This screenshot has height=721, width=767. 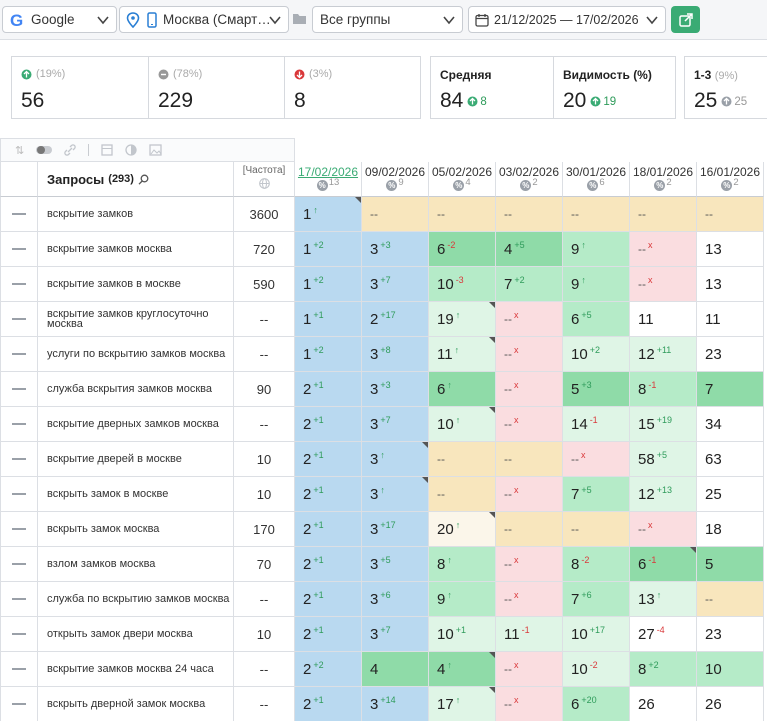 I want to click on position-cell: 3 +8, so click(x=395, y=354).